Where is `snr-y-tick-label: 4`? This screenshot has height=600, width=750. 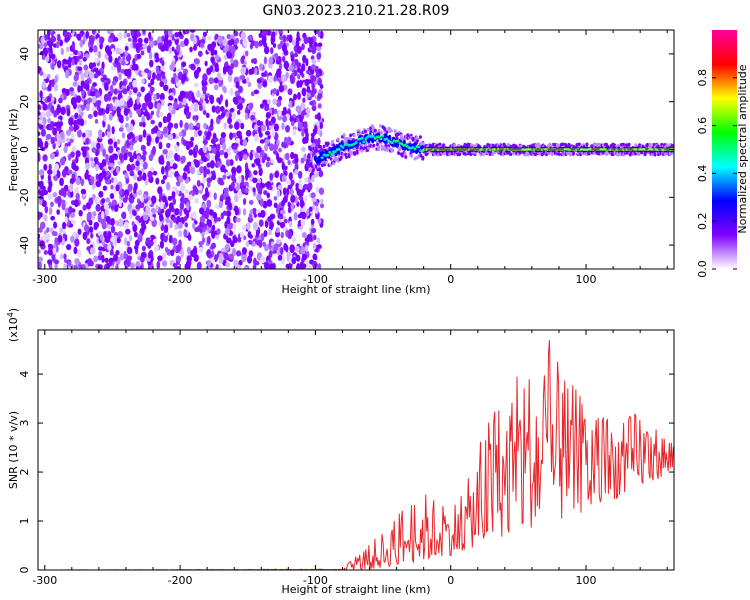
snr-y-tick-label: 4 is located at coordinates (24, 374).